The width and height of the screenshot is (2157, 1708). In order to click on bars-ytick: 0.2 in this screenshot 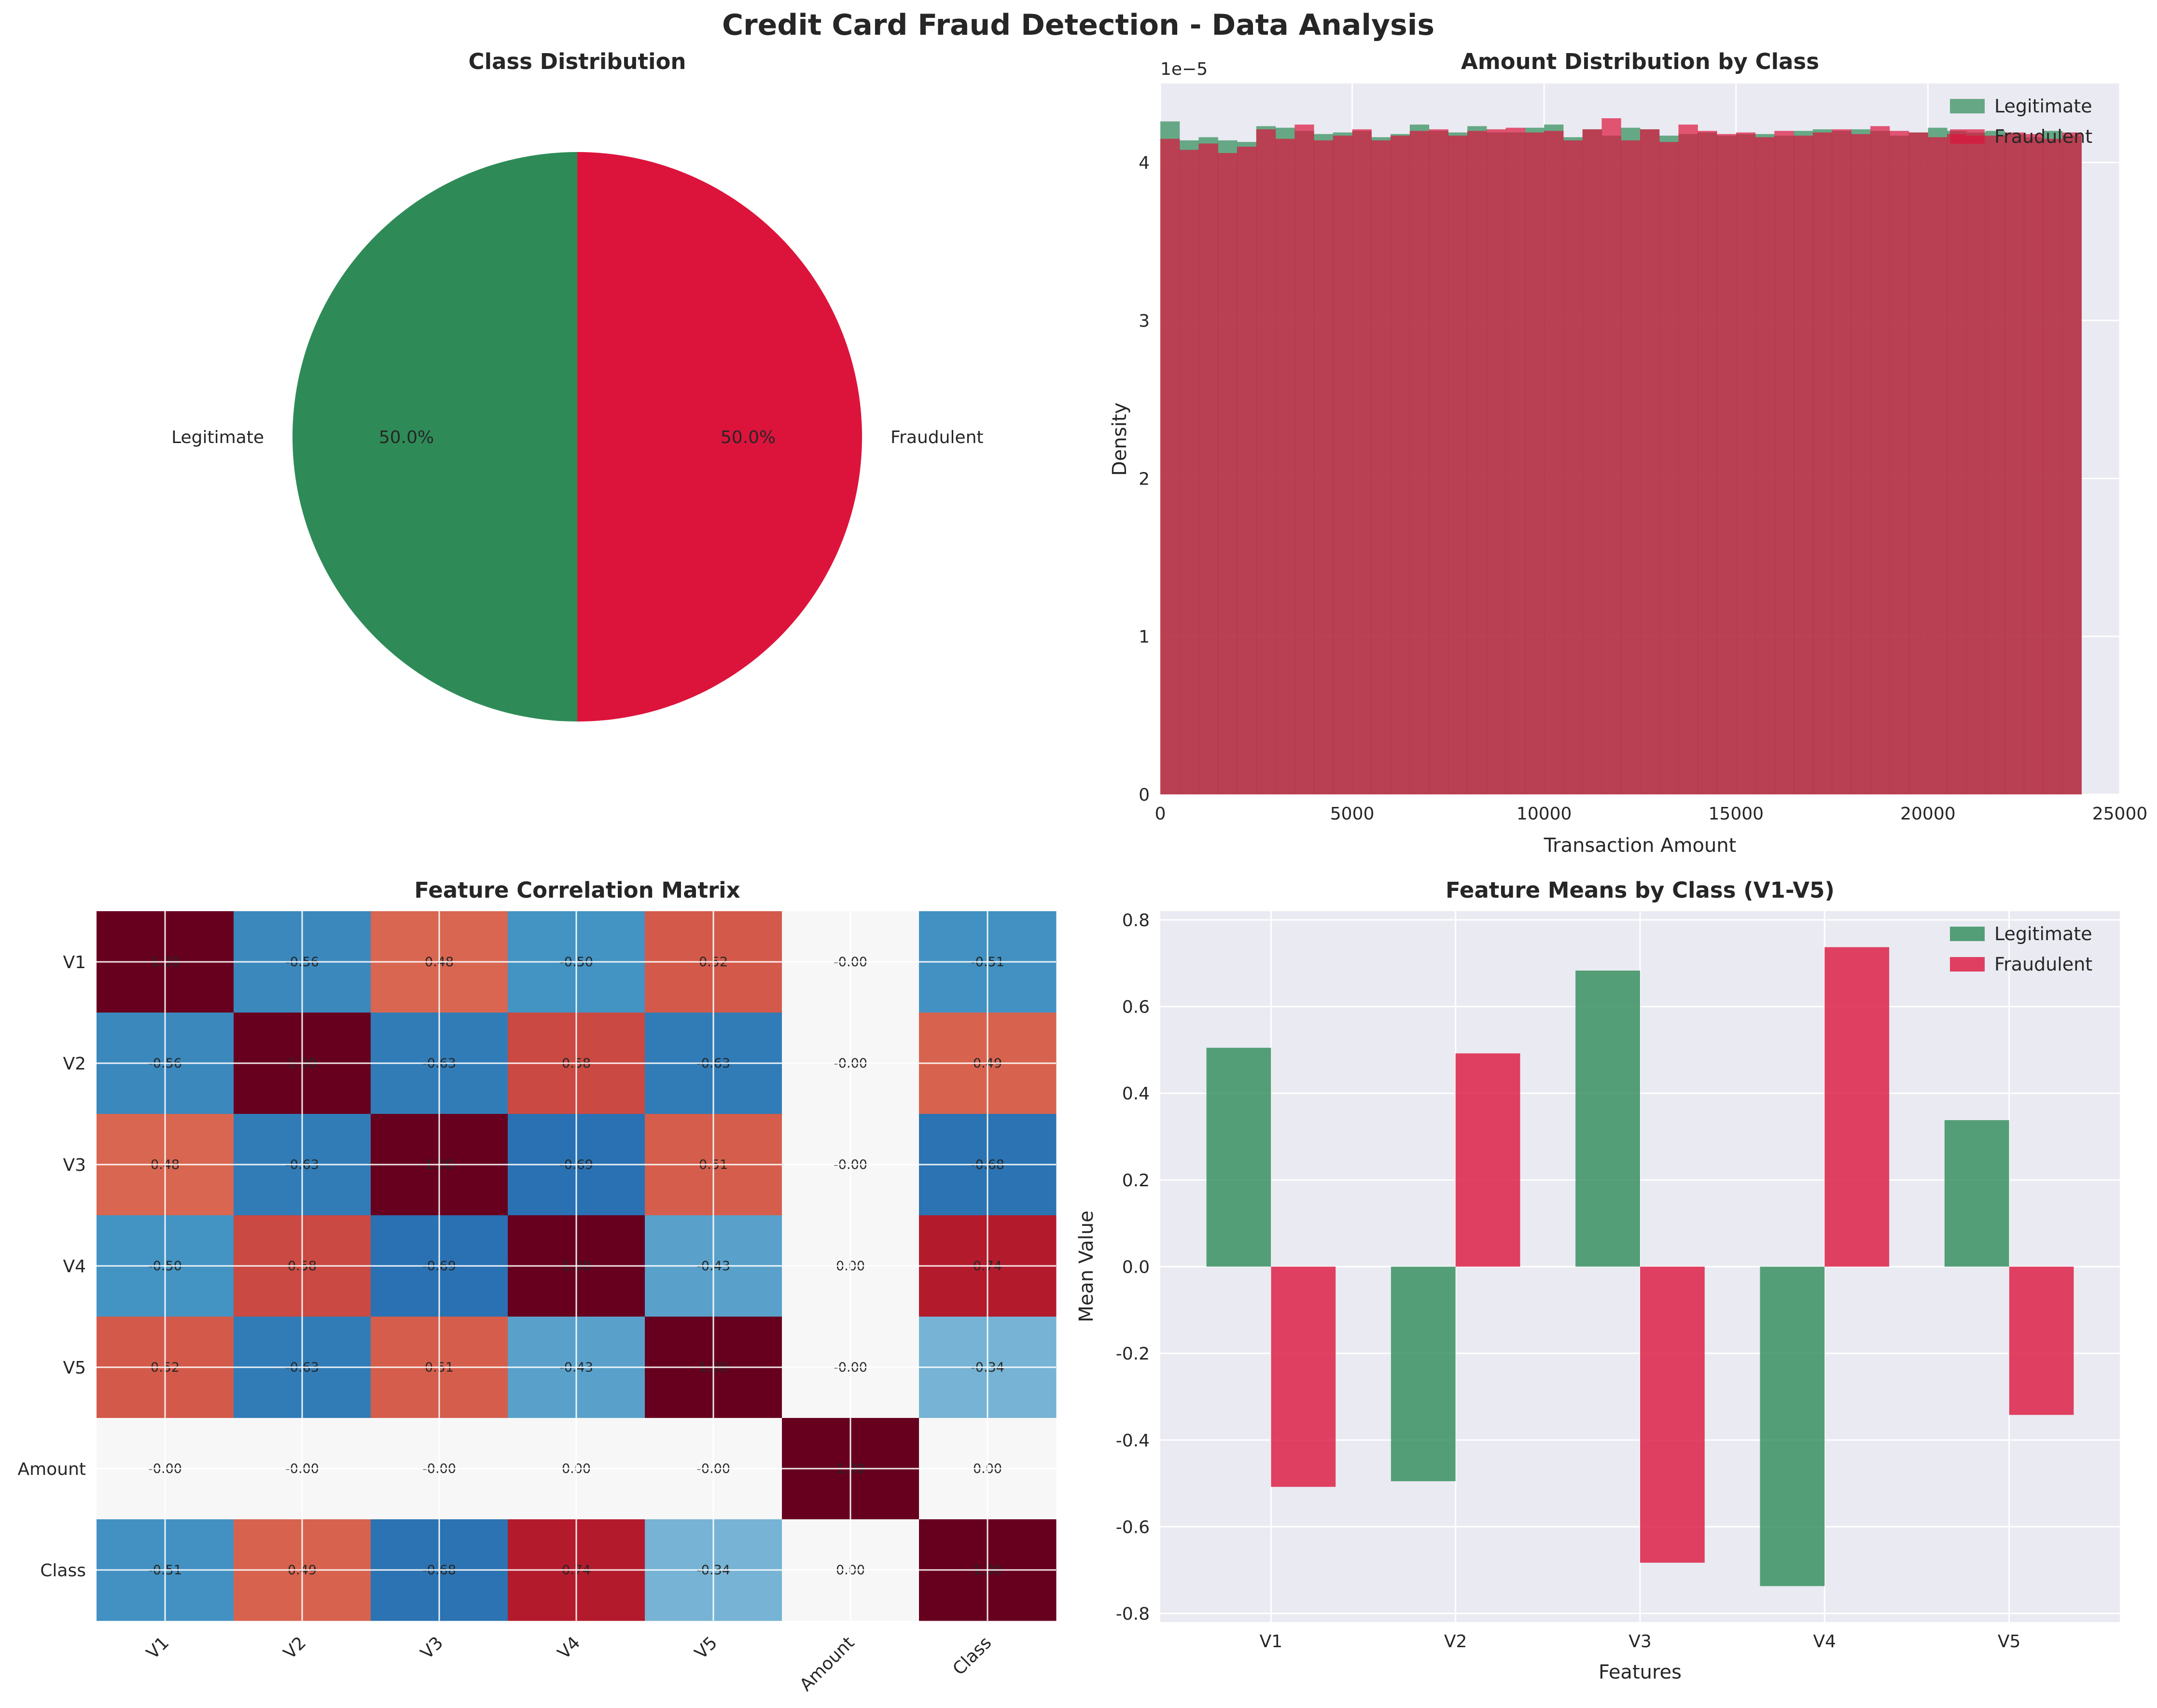, I will do `click(1136, 1181)`.